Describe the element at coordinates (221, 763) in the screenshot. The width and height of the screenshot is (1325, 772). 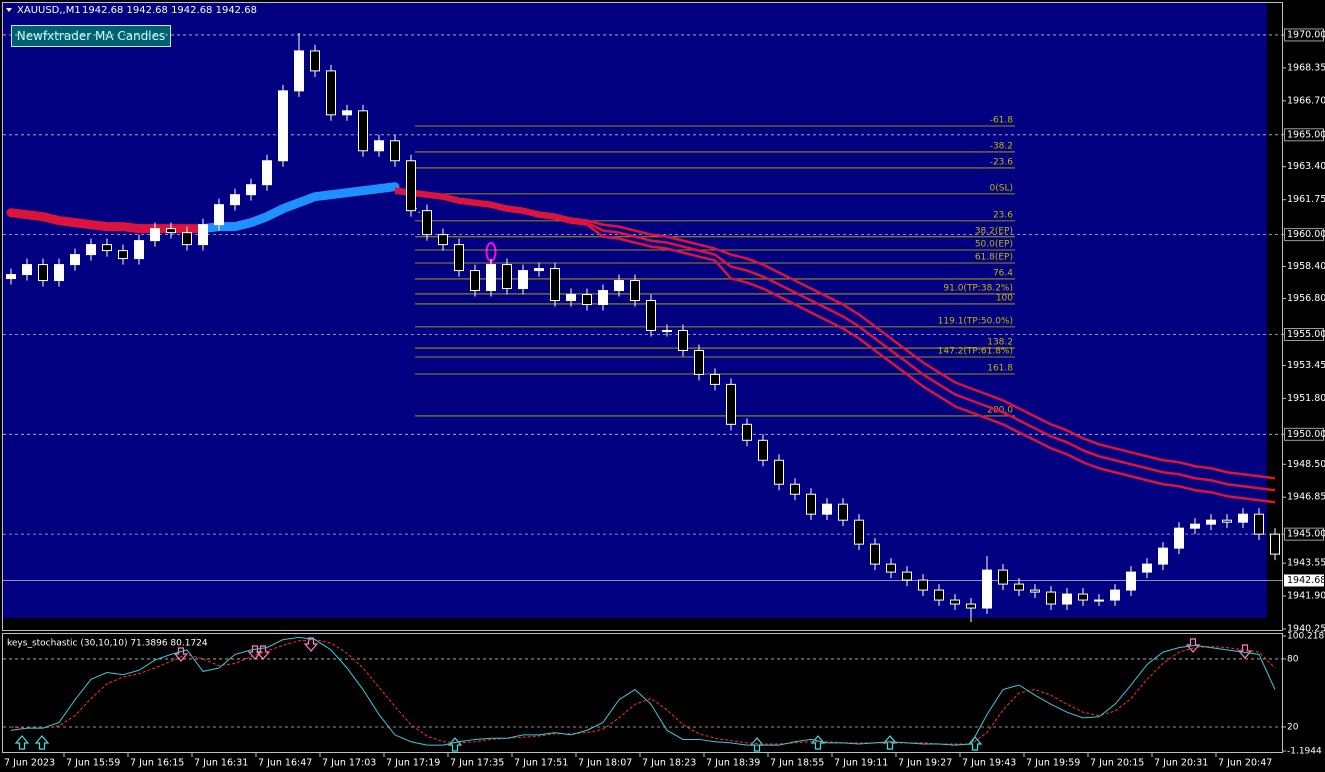
I see `x-tick-label: 7 Jun 16:31` at that location.